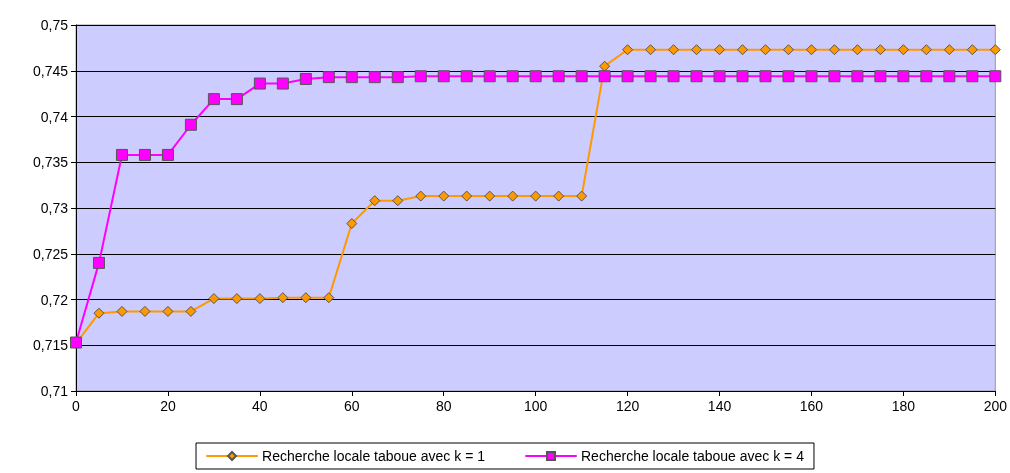 This screenshot has height=473, width=1010. Describe the element at coordinates (54, 391) in the screenshot. I see `y-tick-label: 0,71` at that location.